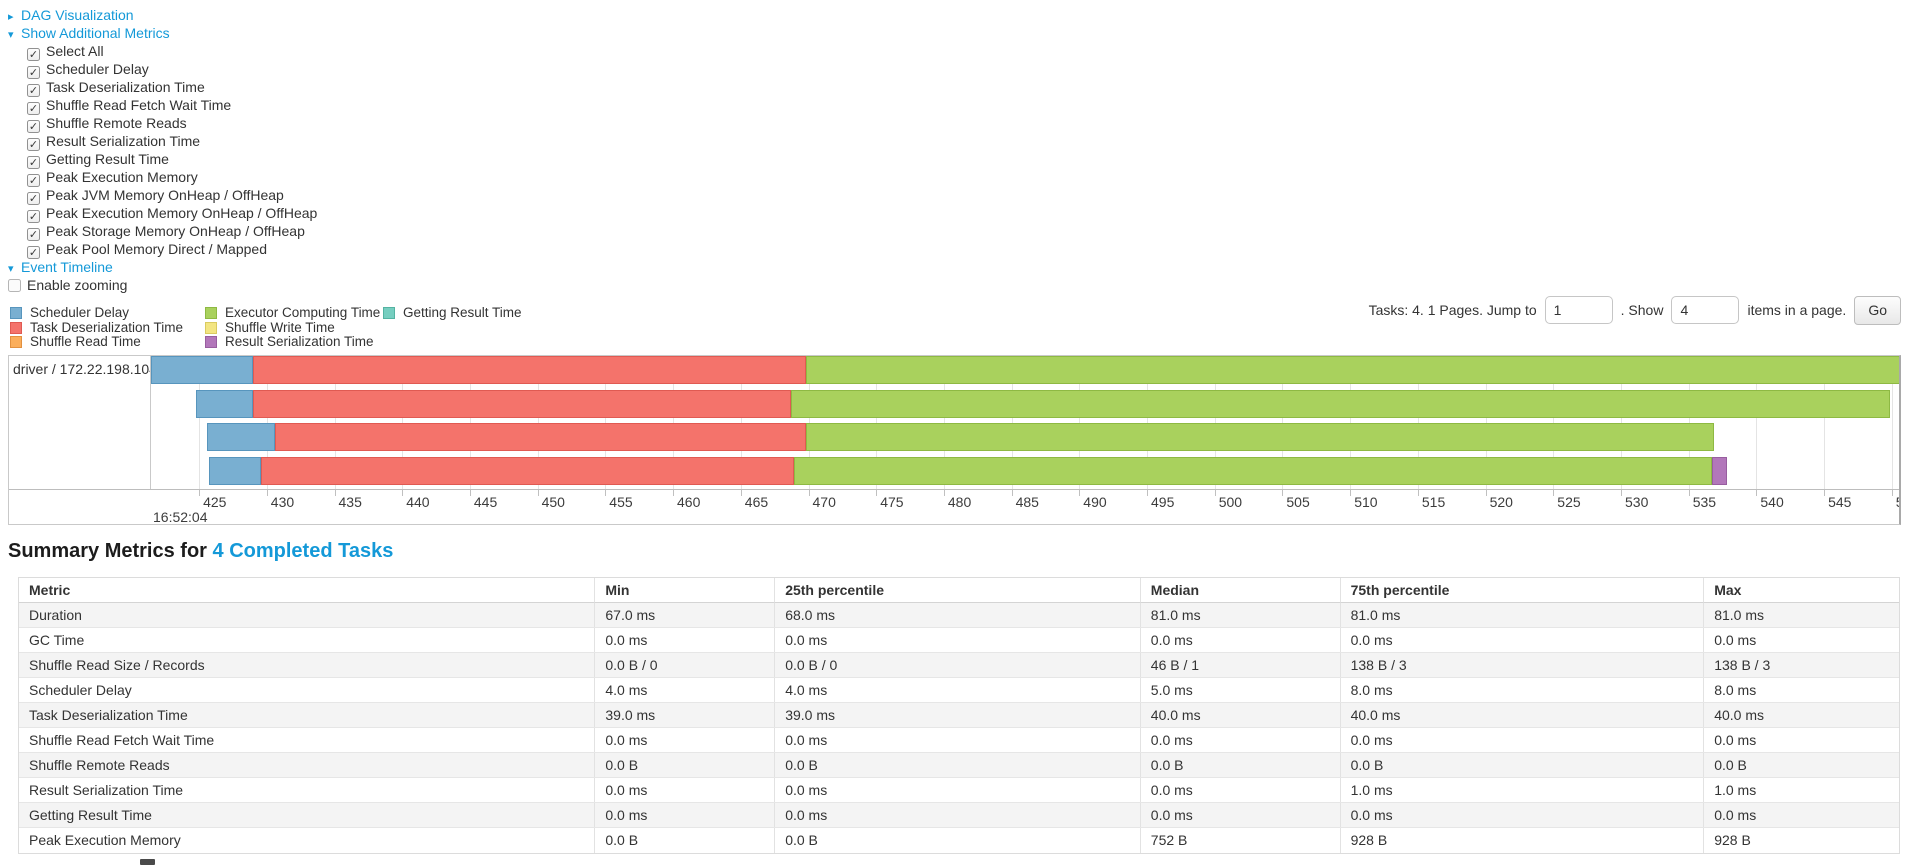 The width and height of the screenshot is (1907, 865). Describe the element at coordinates (303, 551) in the screenshot. I see `completed-tasks-link: 4 Completed Tasks` at that location.